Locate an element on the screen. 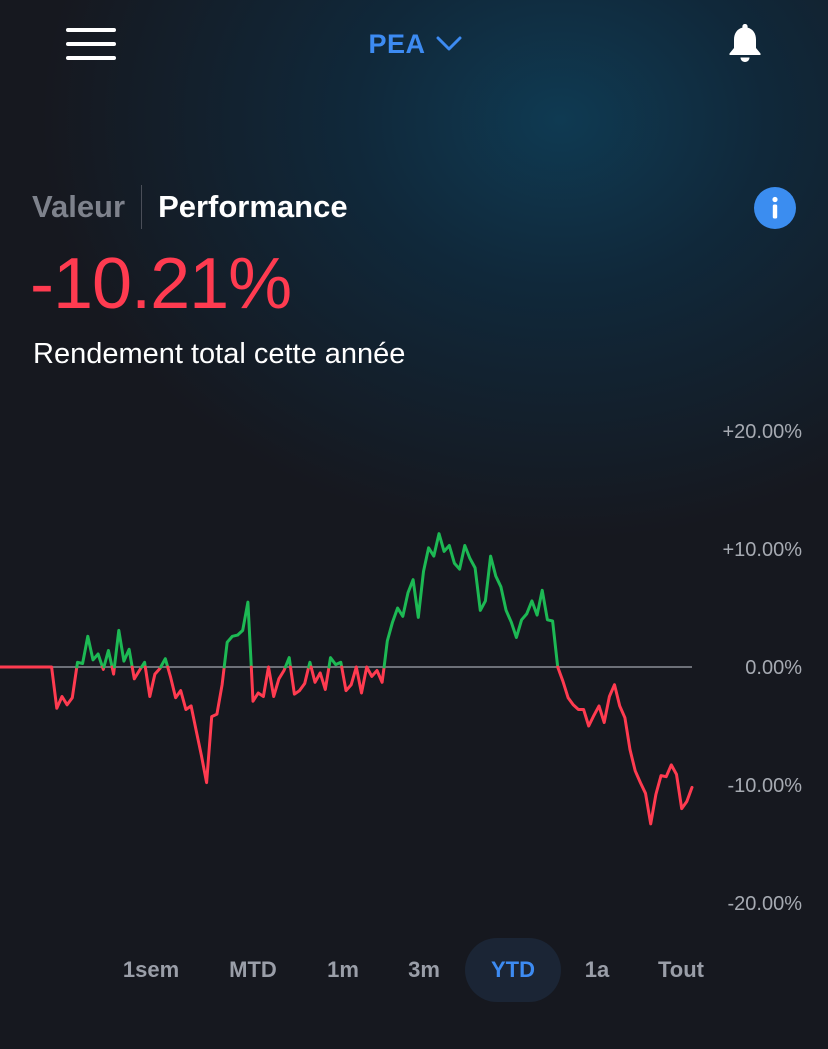 Image resolution: width=828 pixels, height=1049 pixels. y-tick-label: -10.00% is located at coordinates (765, 786).